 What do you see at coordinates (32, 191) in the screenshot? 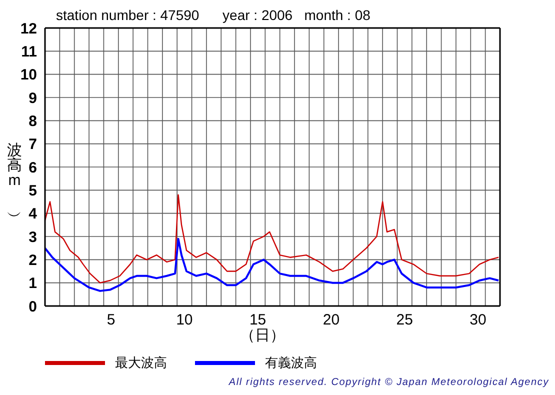
I see `y-tick-label: 5` at bounding box center [32, 191].